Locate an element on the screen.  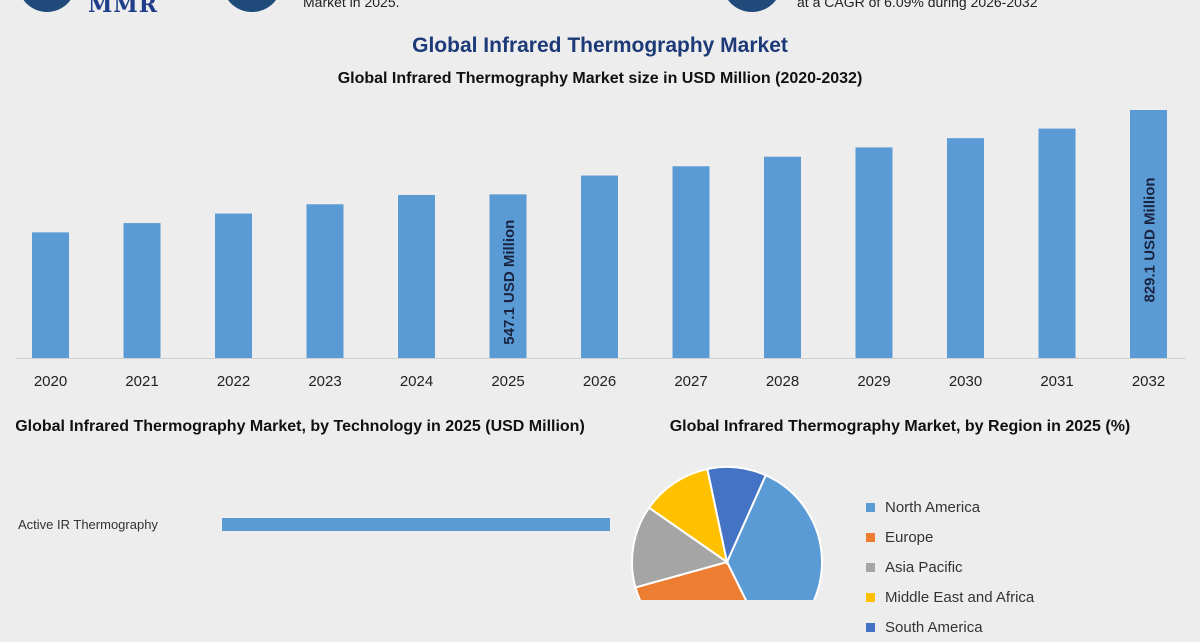
x-tick-label: 2026 is located at coordinates (599, 381).